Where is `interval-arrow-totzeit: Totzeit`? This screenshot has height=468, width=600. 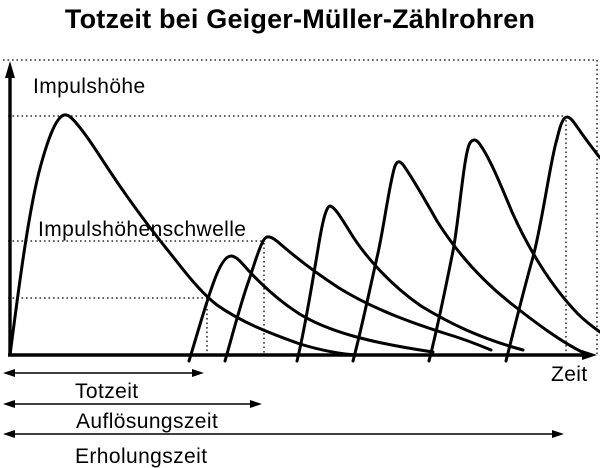 interval-arrow-totzeit: Totzeit is located at coordinates (103, 386).